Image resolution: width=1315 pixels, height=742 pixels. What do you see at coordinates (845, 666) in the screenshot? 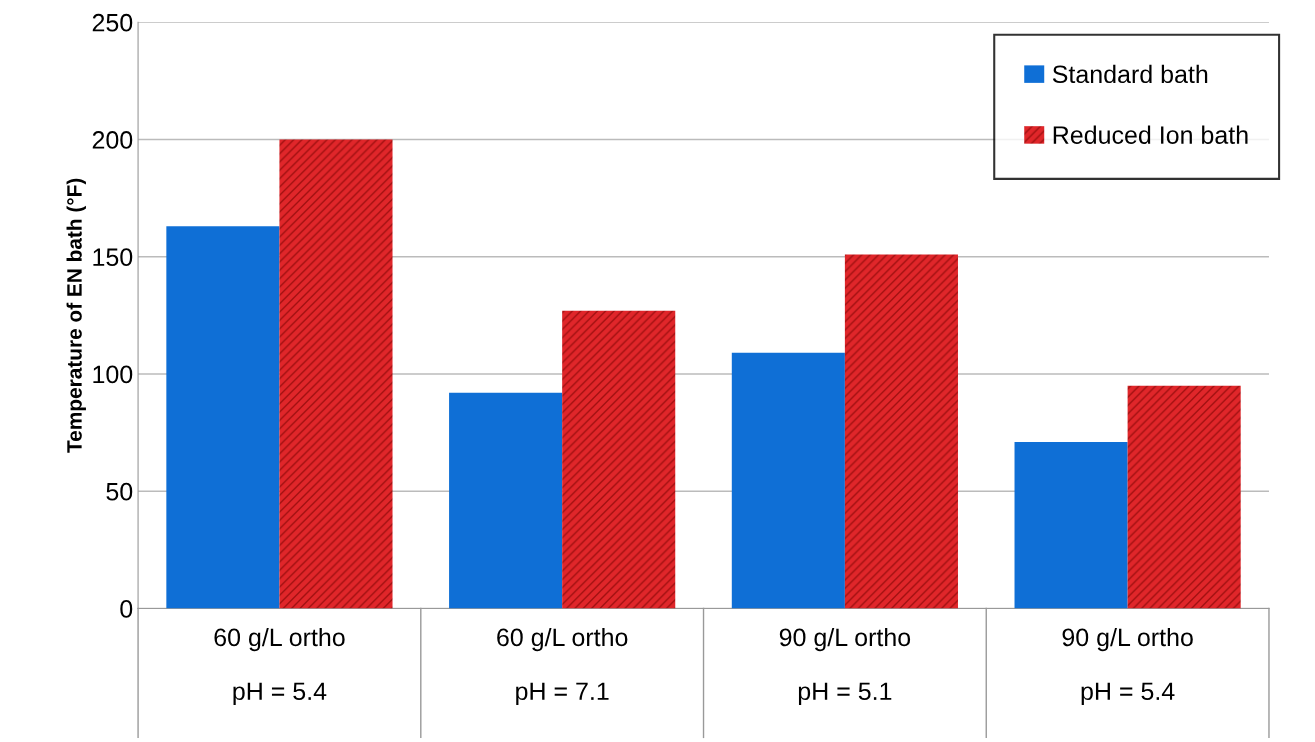
I see `category-label: 90 g/L ortho pH = 5.1` at bounding box center [845, 666].